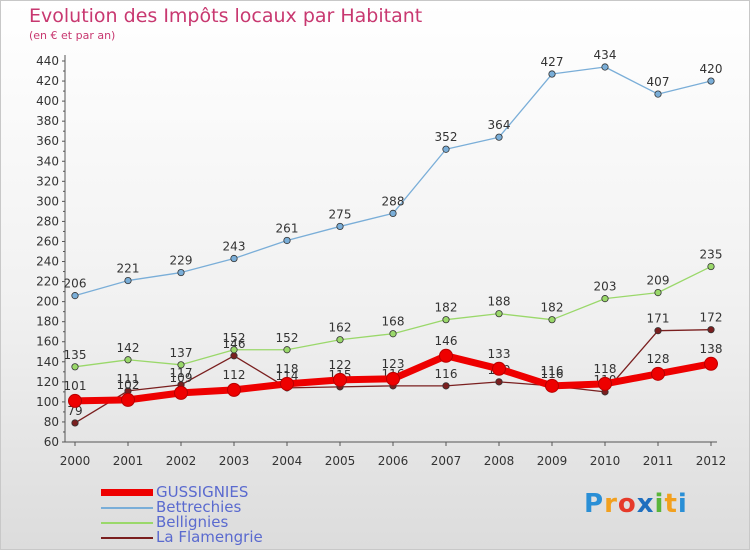  I want to click on data-label-la-flamengrie: 117, so click(181, 373).